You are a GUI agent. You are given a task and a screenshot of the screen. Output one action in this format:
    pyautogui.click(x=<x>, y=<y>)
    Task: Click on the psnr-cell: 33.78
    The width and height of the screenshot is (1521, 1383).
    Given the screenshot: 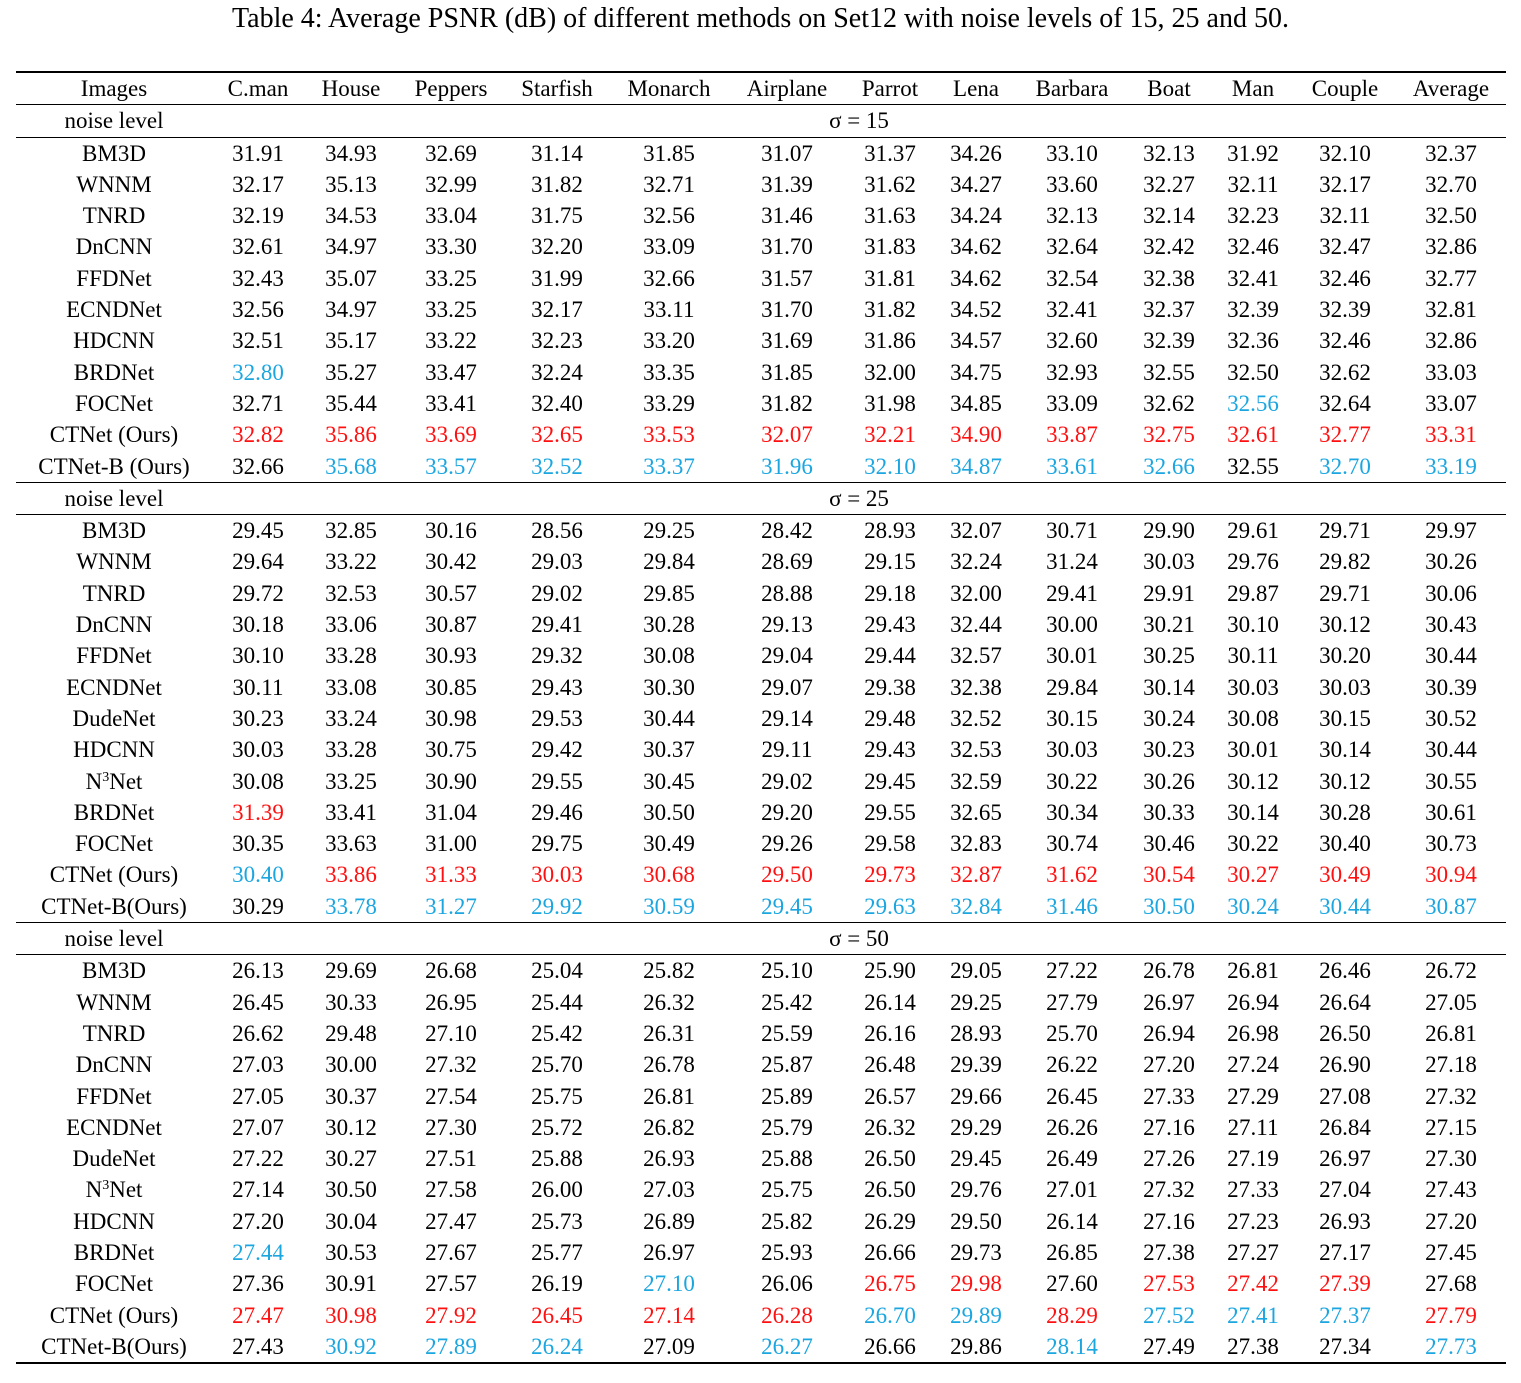 What is the action you would take?
    pyautogui.click(x=351, y=906)
    